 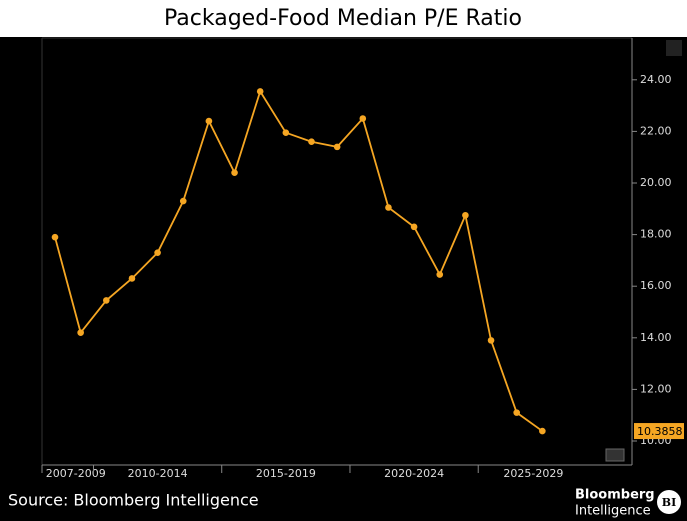 What do you see at coordinates (414, 473) in the screenshot?
I see `x-tick-label: 2020-2024` at bounding box center [414, 473].